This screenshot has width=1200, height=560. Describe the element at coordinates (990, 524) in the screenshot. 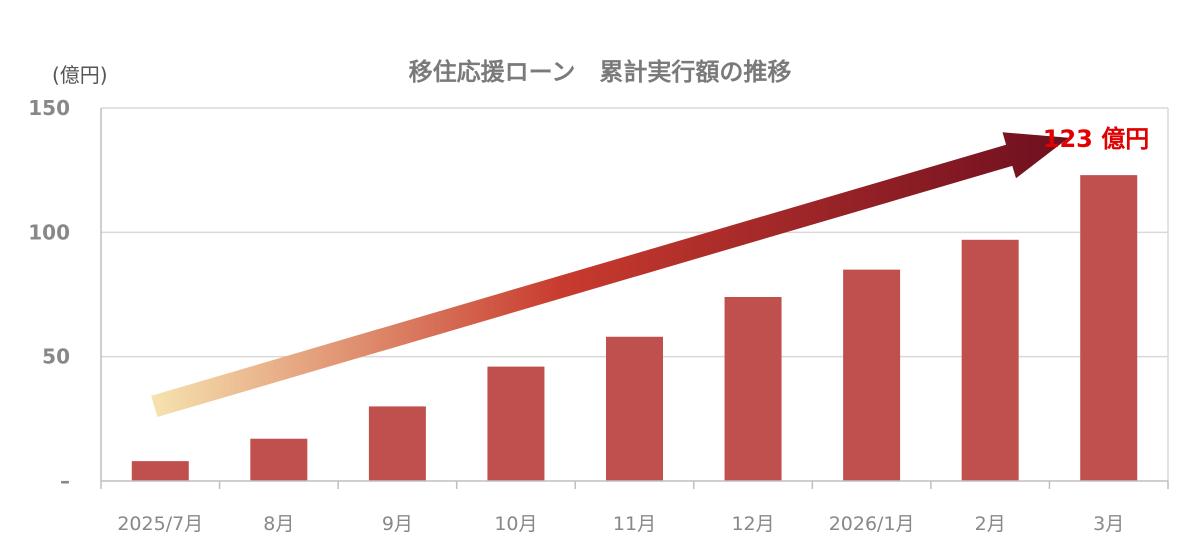

I see `x-tick-label: 2月` at that location.